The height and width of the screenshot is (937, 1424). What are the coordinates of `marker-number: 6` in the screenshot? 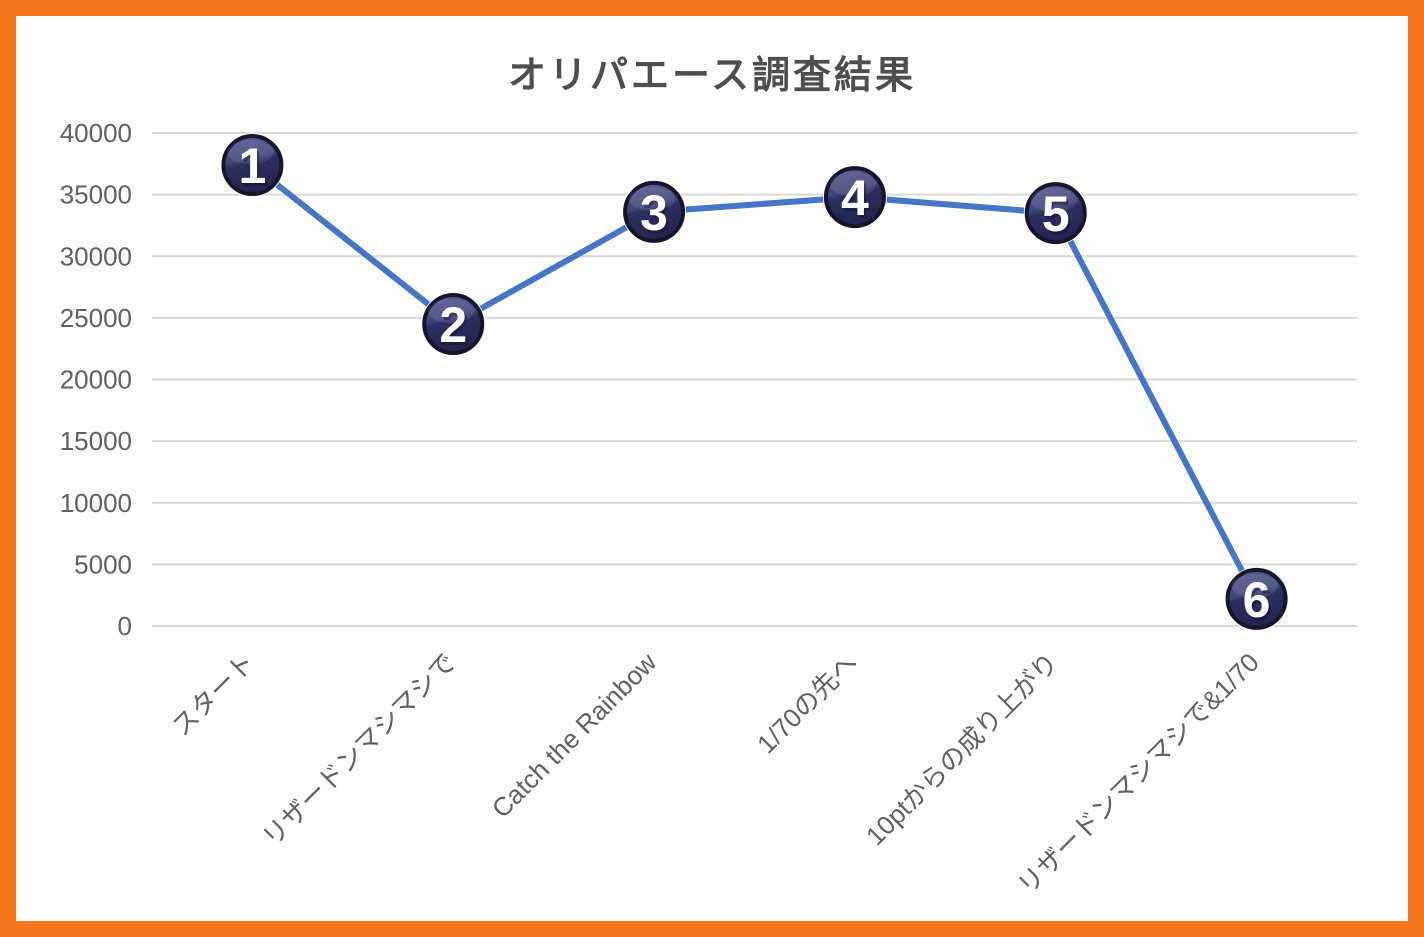 It's located at (1257, 600).